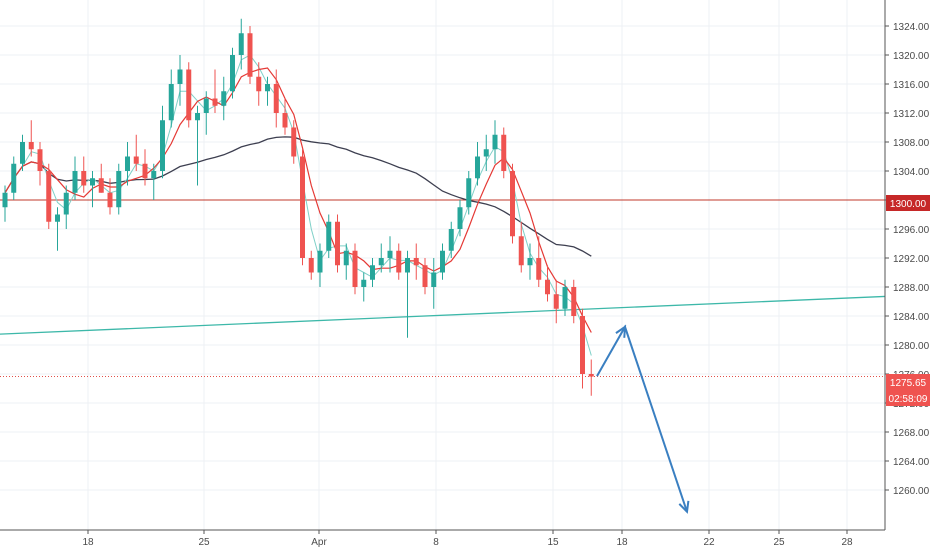 This screenshot has width=932, height=550. Describe the element at coordinates (911, 491) in the screenshot. I see `y-tick-label: 1260.00` at that location.